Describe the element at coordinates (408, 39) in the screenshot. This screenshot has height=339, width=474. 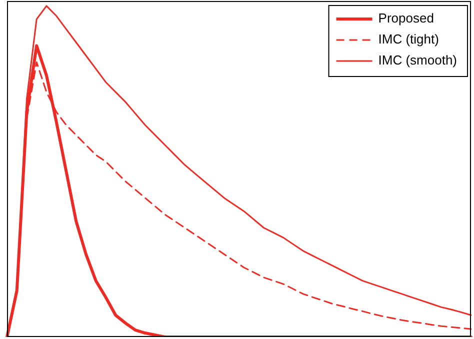
I see `legend-label: IMC (tight)` at that location.